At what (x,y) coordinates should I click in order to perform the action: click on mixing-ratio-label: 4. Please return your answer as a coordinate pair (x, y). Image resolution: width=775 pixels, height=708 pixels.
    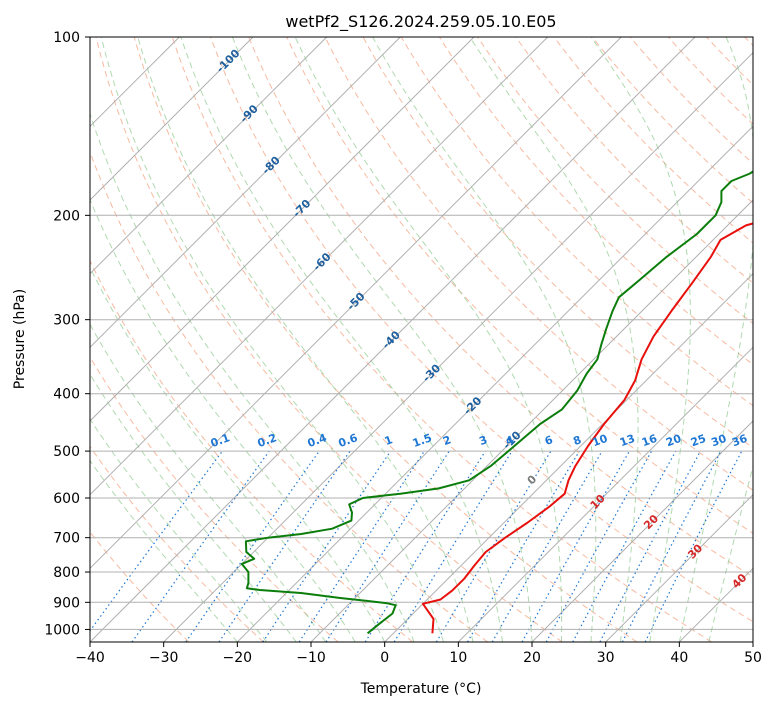
    Looking at the image, I should click on (510, 440).